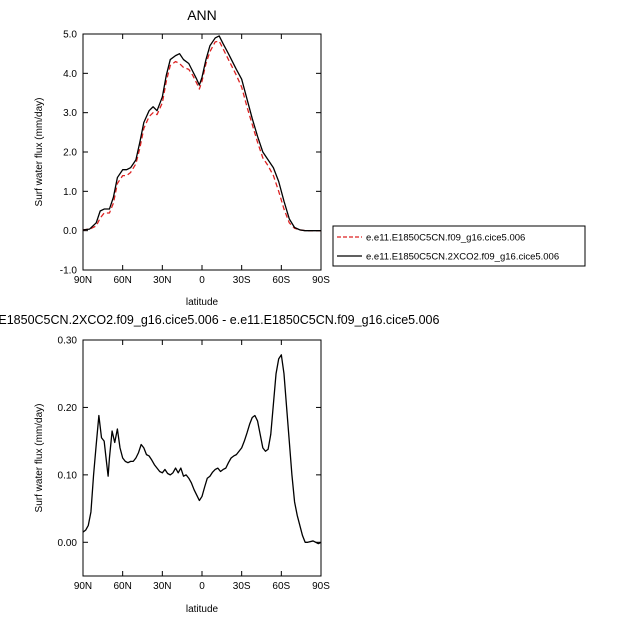 The image size is (619, 621). Describe the element at coordinates (83, 280) in the screenshot. I see `x-tick-label-0-0: 90N` at that location.